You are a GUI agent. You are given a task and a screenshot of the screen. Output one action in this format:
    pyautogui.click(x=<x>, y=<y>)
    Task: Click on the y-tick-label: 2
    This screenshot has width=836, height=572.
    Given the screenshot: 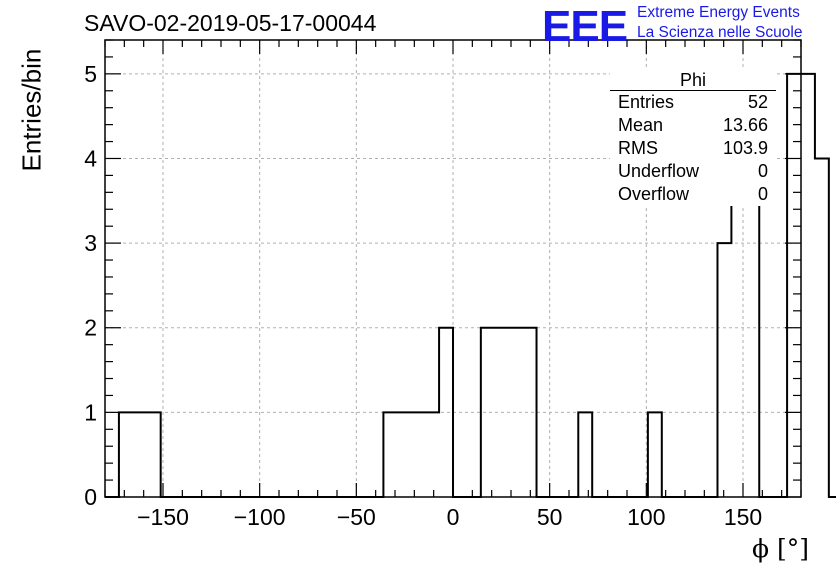 What is the action you would take?
    pyautogui.click(x=90, y=328)
    